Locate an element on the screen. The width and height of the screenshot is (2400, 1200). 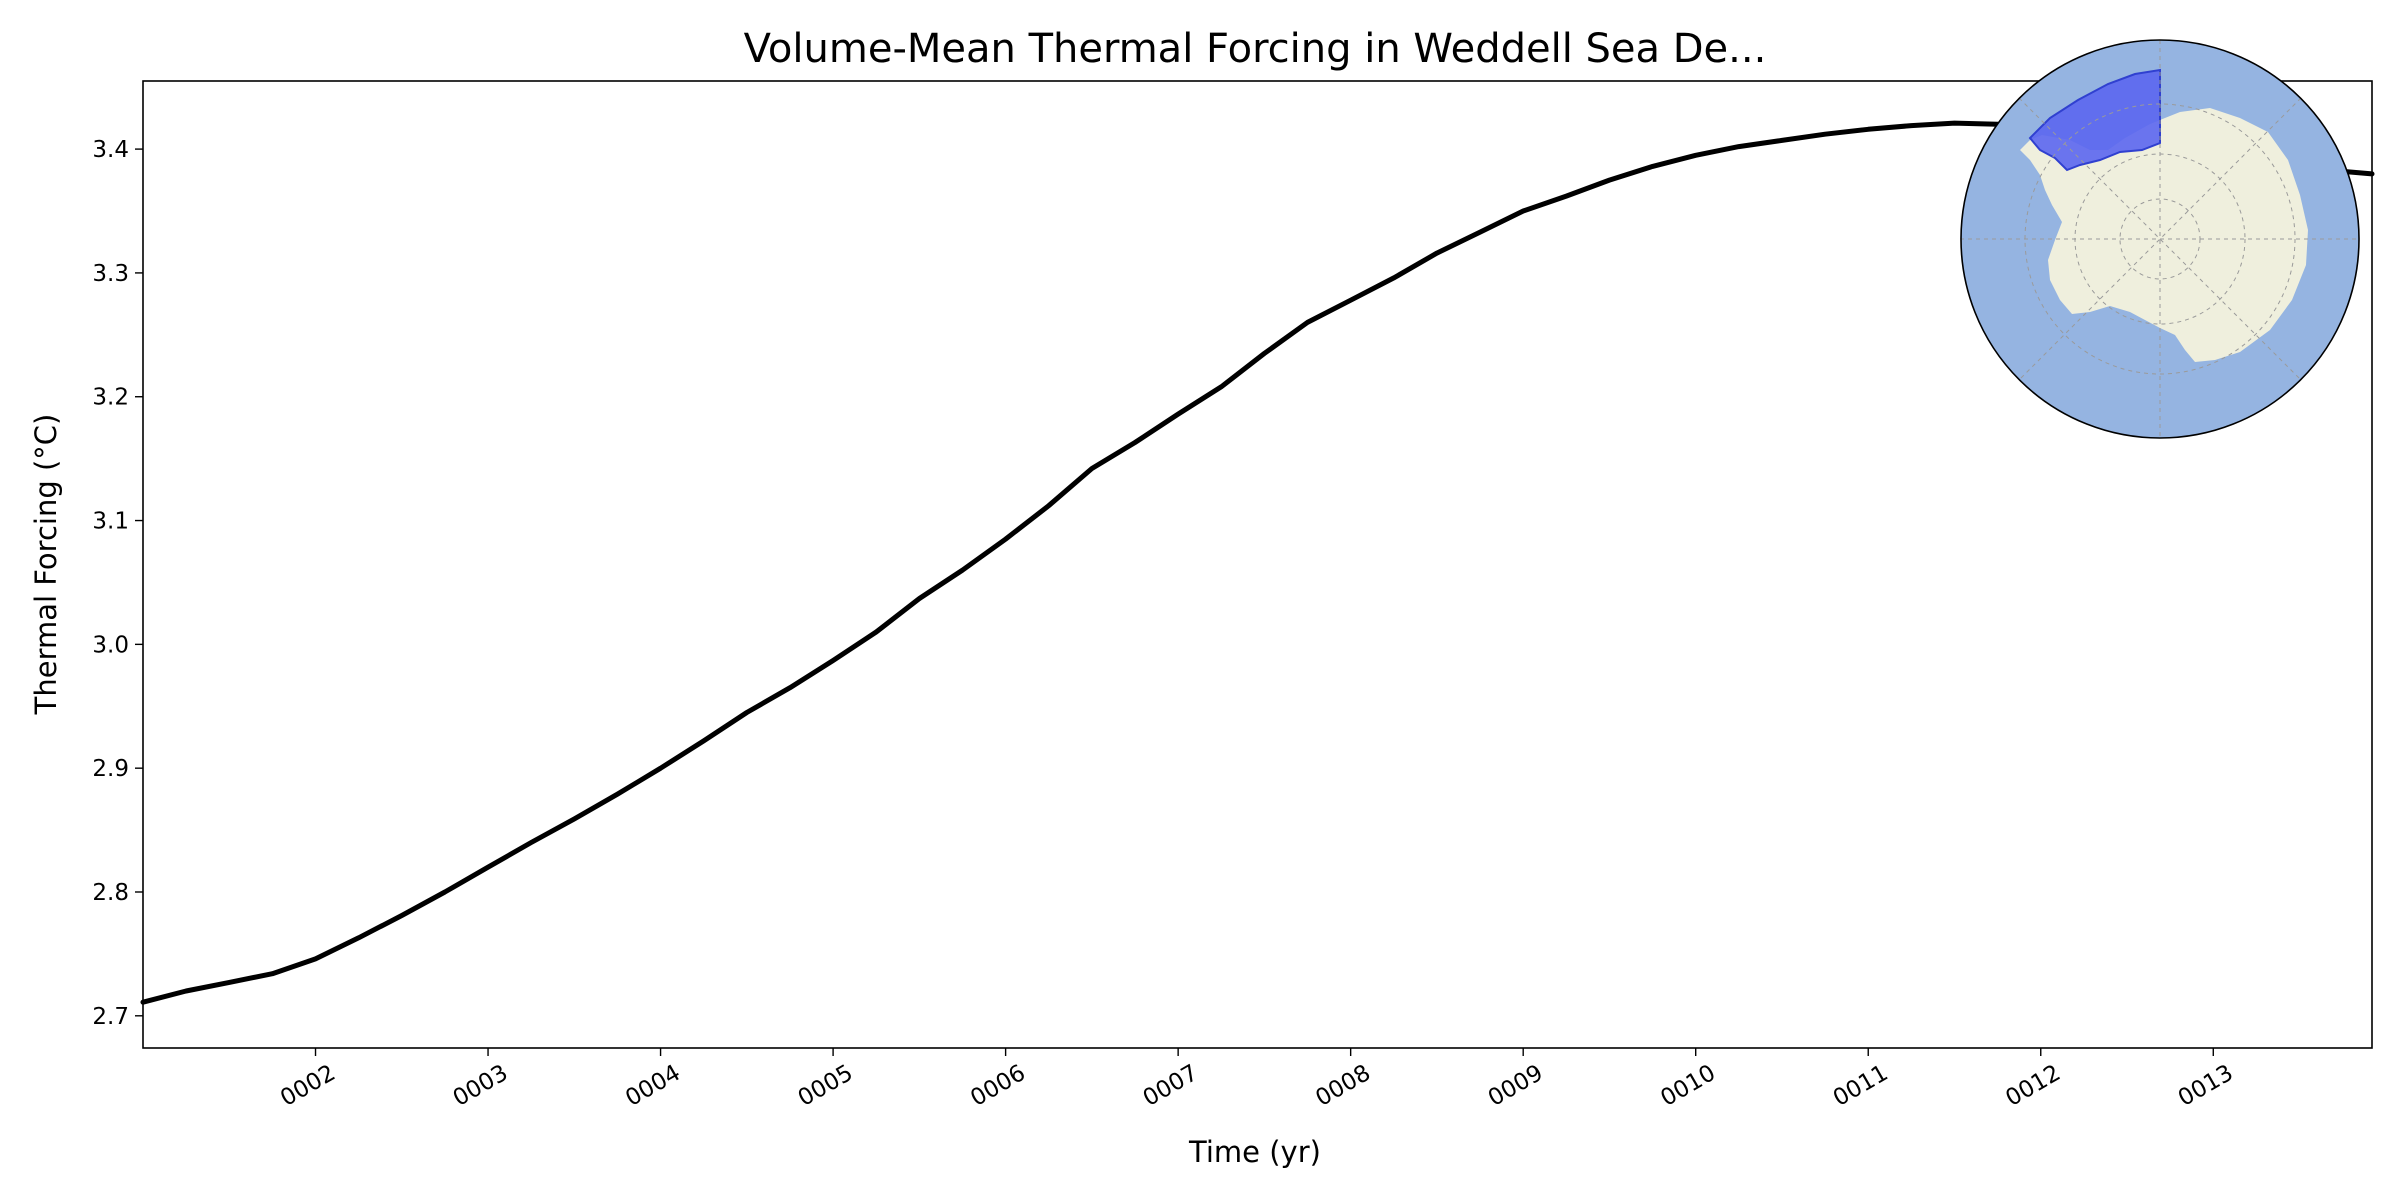
y-axis-label: Thermal Forcing (°C) is located at coordinates (46, 565).